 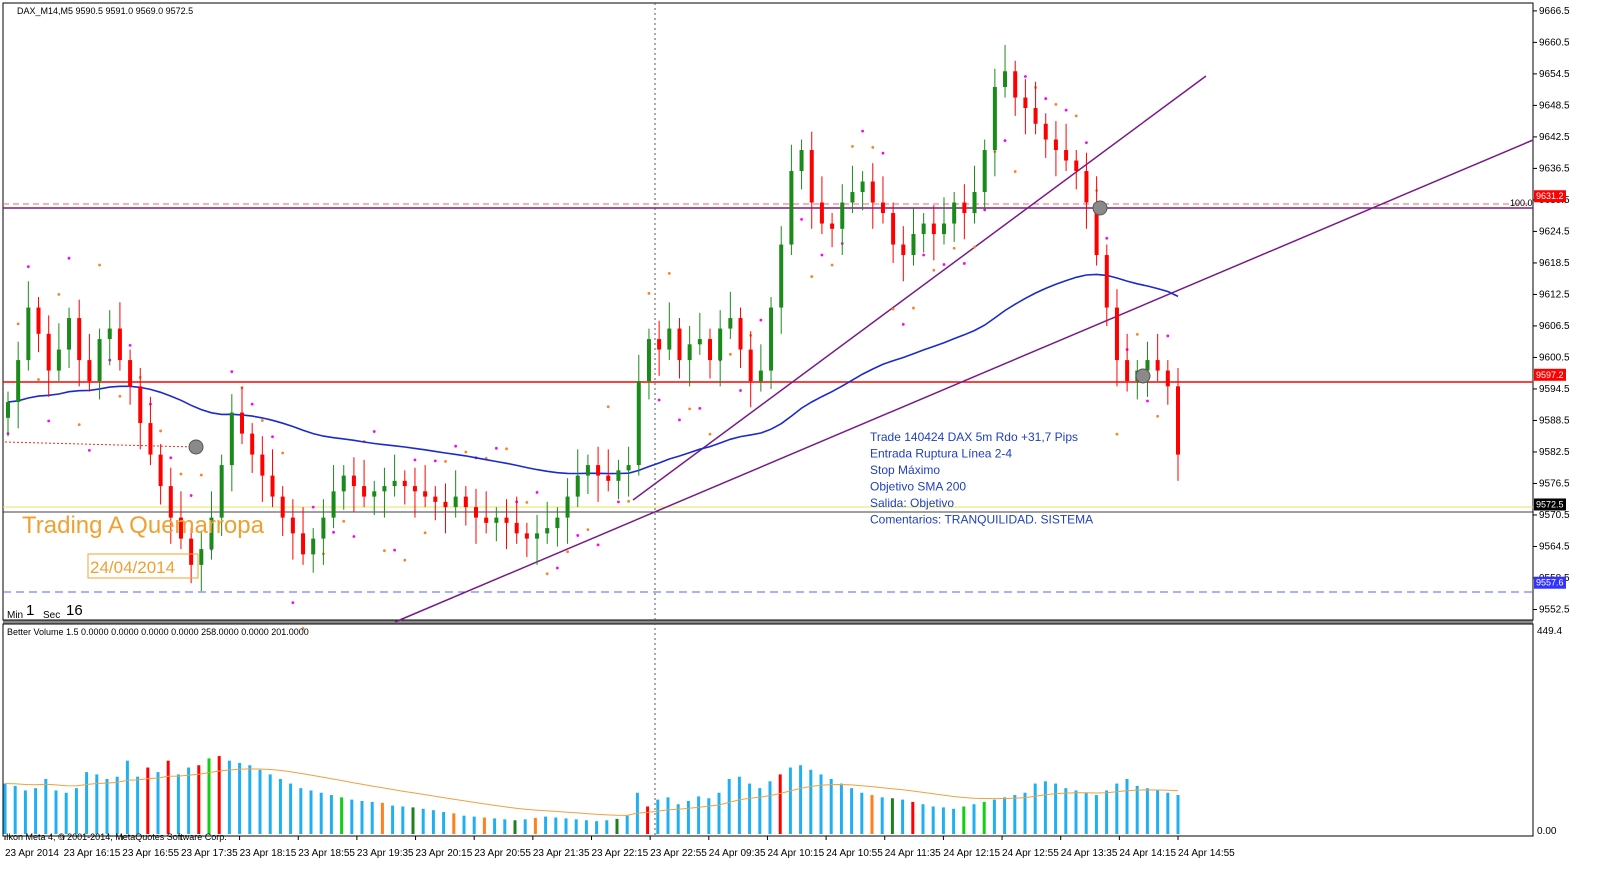 What do you see at coordinates (196, 447) in the screenshot?
I see `entry-marker-icon` at bounding box center [196, 447].